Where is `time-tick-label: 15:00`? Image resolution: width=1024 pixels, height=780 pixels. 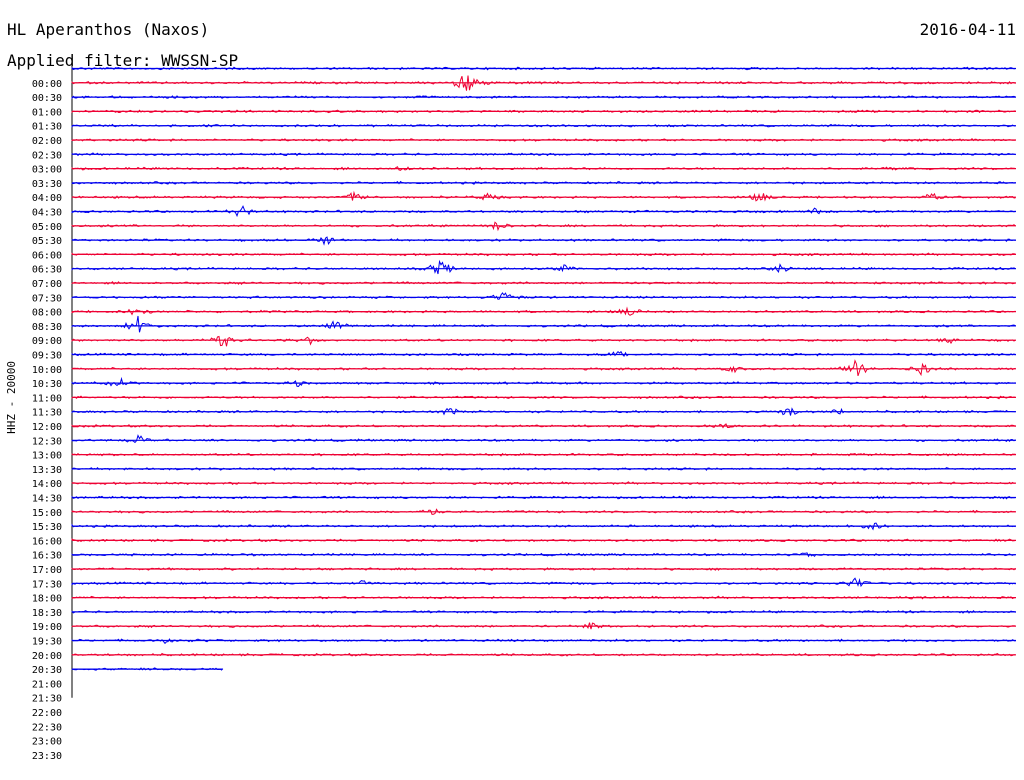
time-tick-label: 15:00 is located at coordinates (47, 513).